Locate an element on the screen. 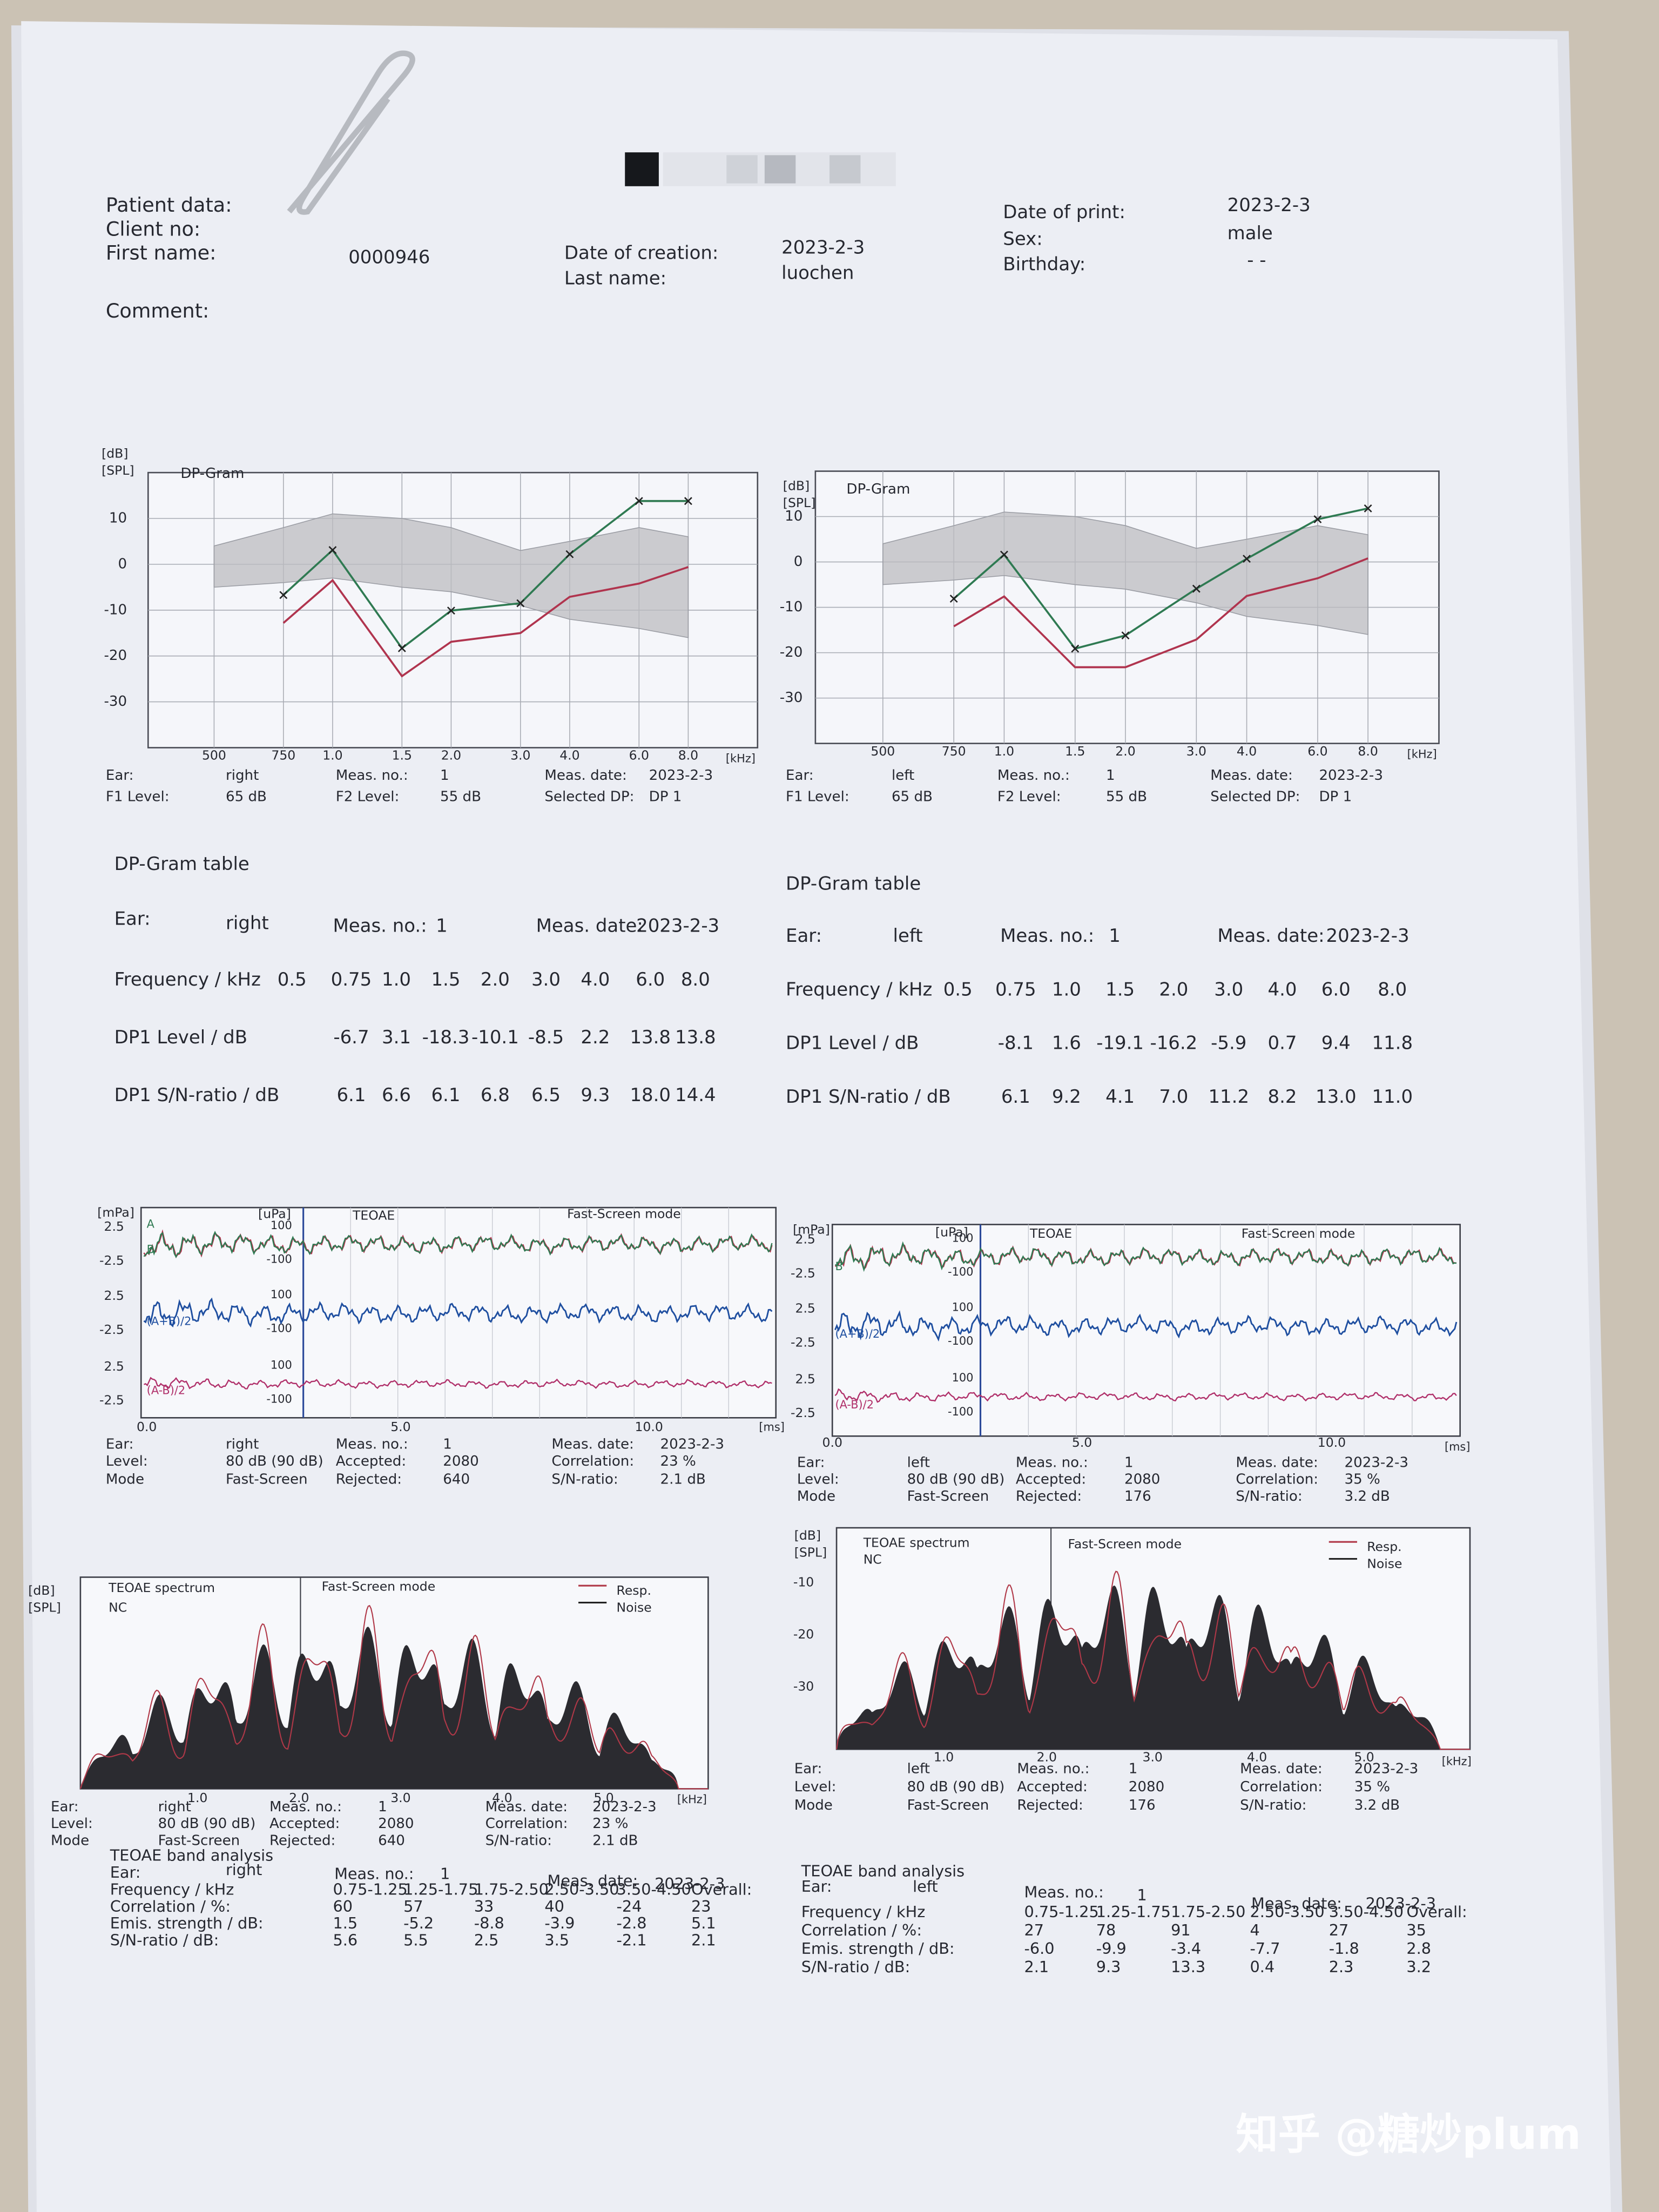  row-label: Frequency / kHz is located at coordinates (859, 989).